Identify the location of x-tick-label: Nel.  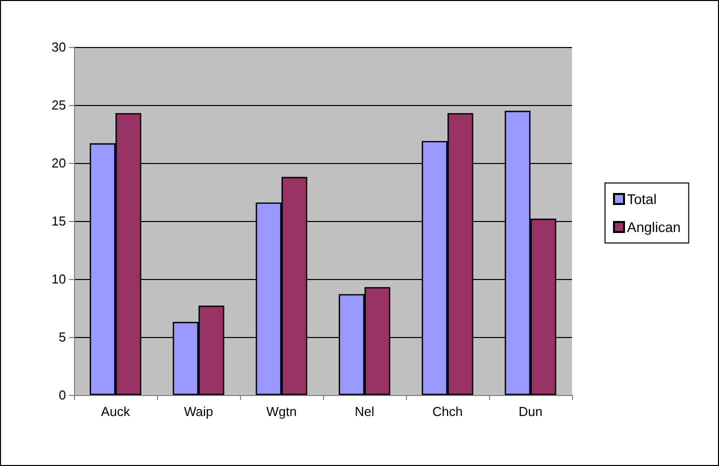
(364, 411).